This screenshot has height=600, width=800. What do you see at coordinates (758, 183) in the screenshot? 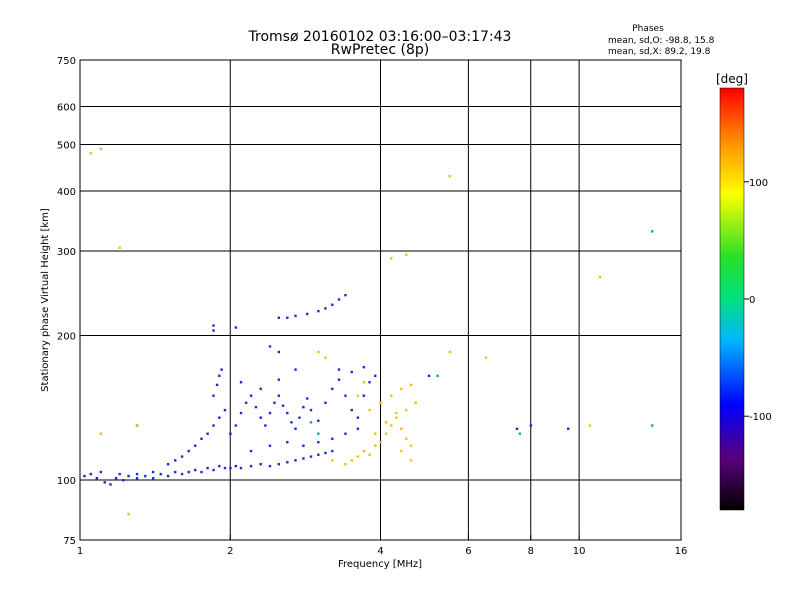
I see `colorbar-tick-label: 100` at bounding box center [758, 183].